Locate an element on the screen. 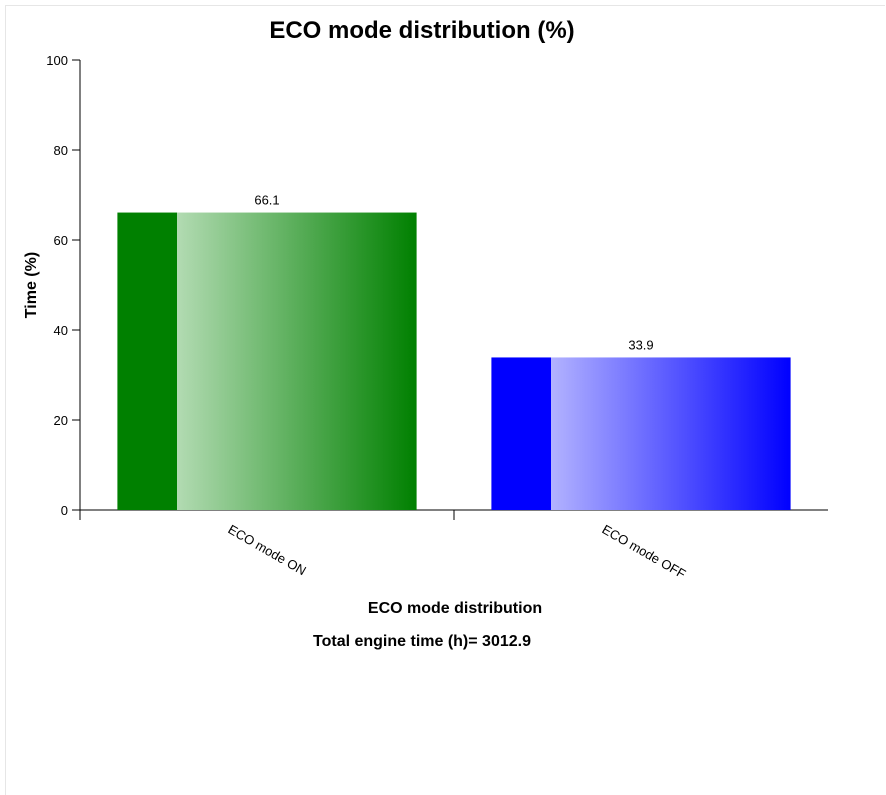 This screenshot has height=795, width=886. footer-total-engine-time: Total engine time (h)= 3012.9 is located at coordinates (422, 641).